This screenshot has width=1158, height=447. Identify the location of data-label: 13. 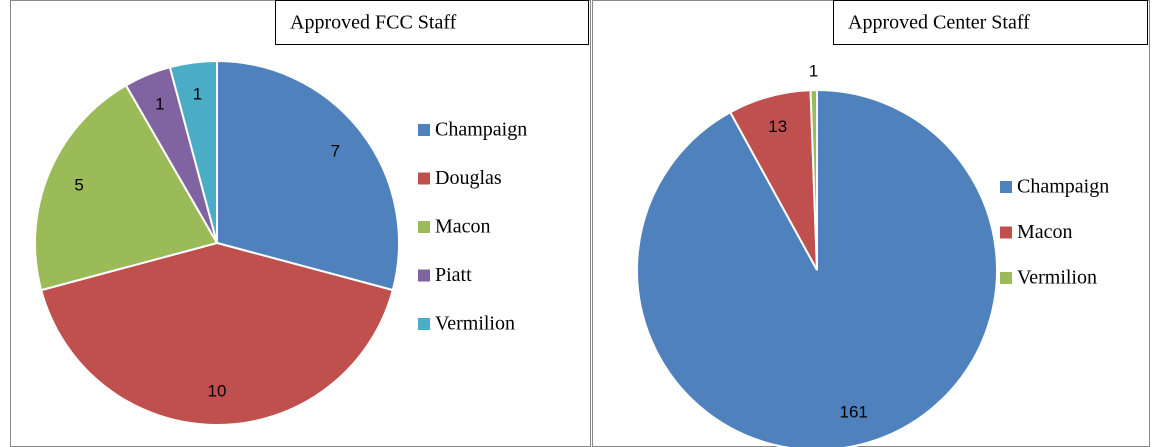
(777, 126).